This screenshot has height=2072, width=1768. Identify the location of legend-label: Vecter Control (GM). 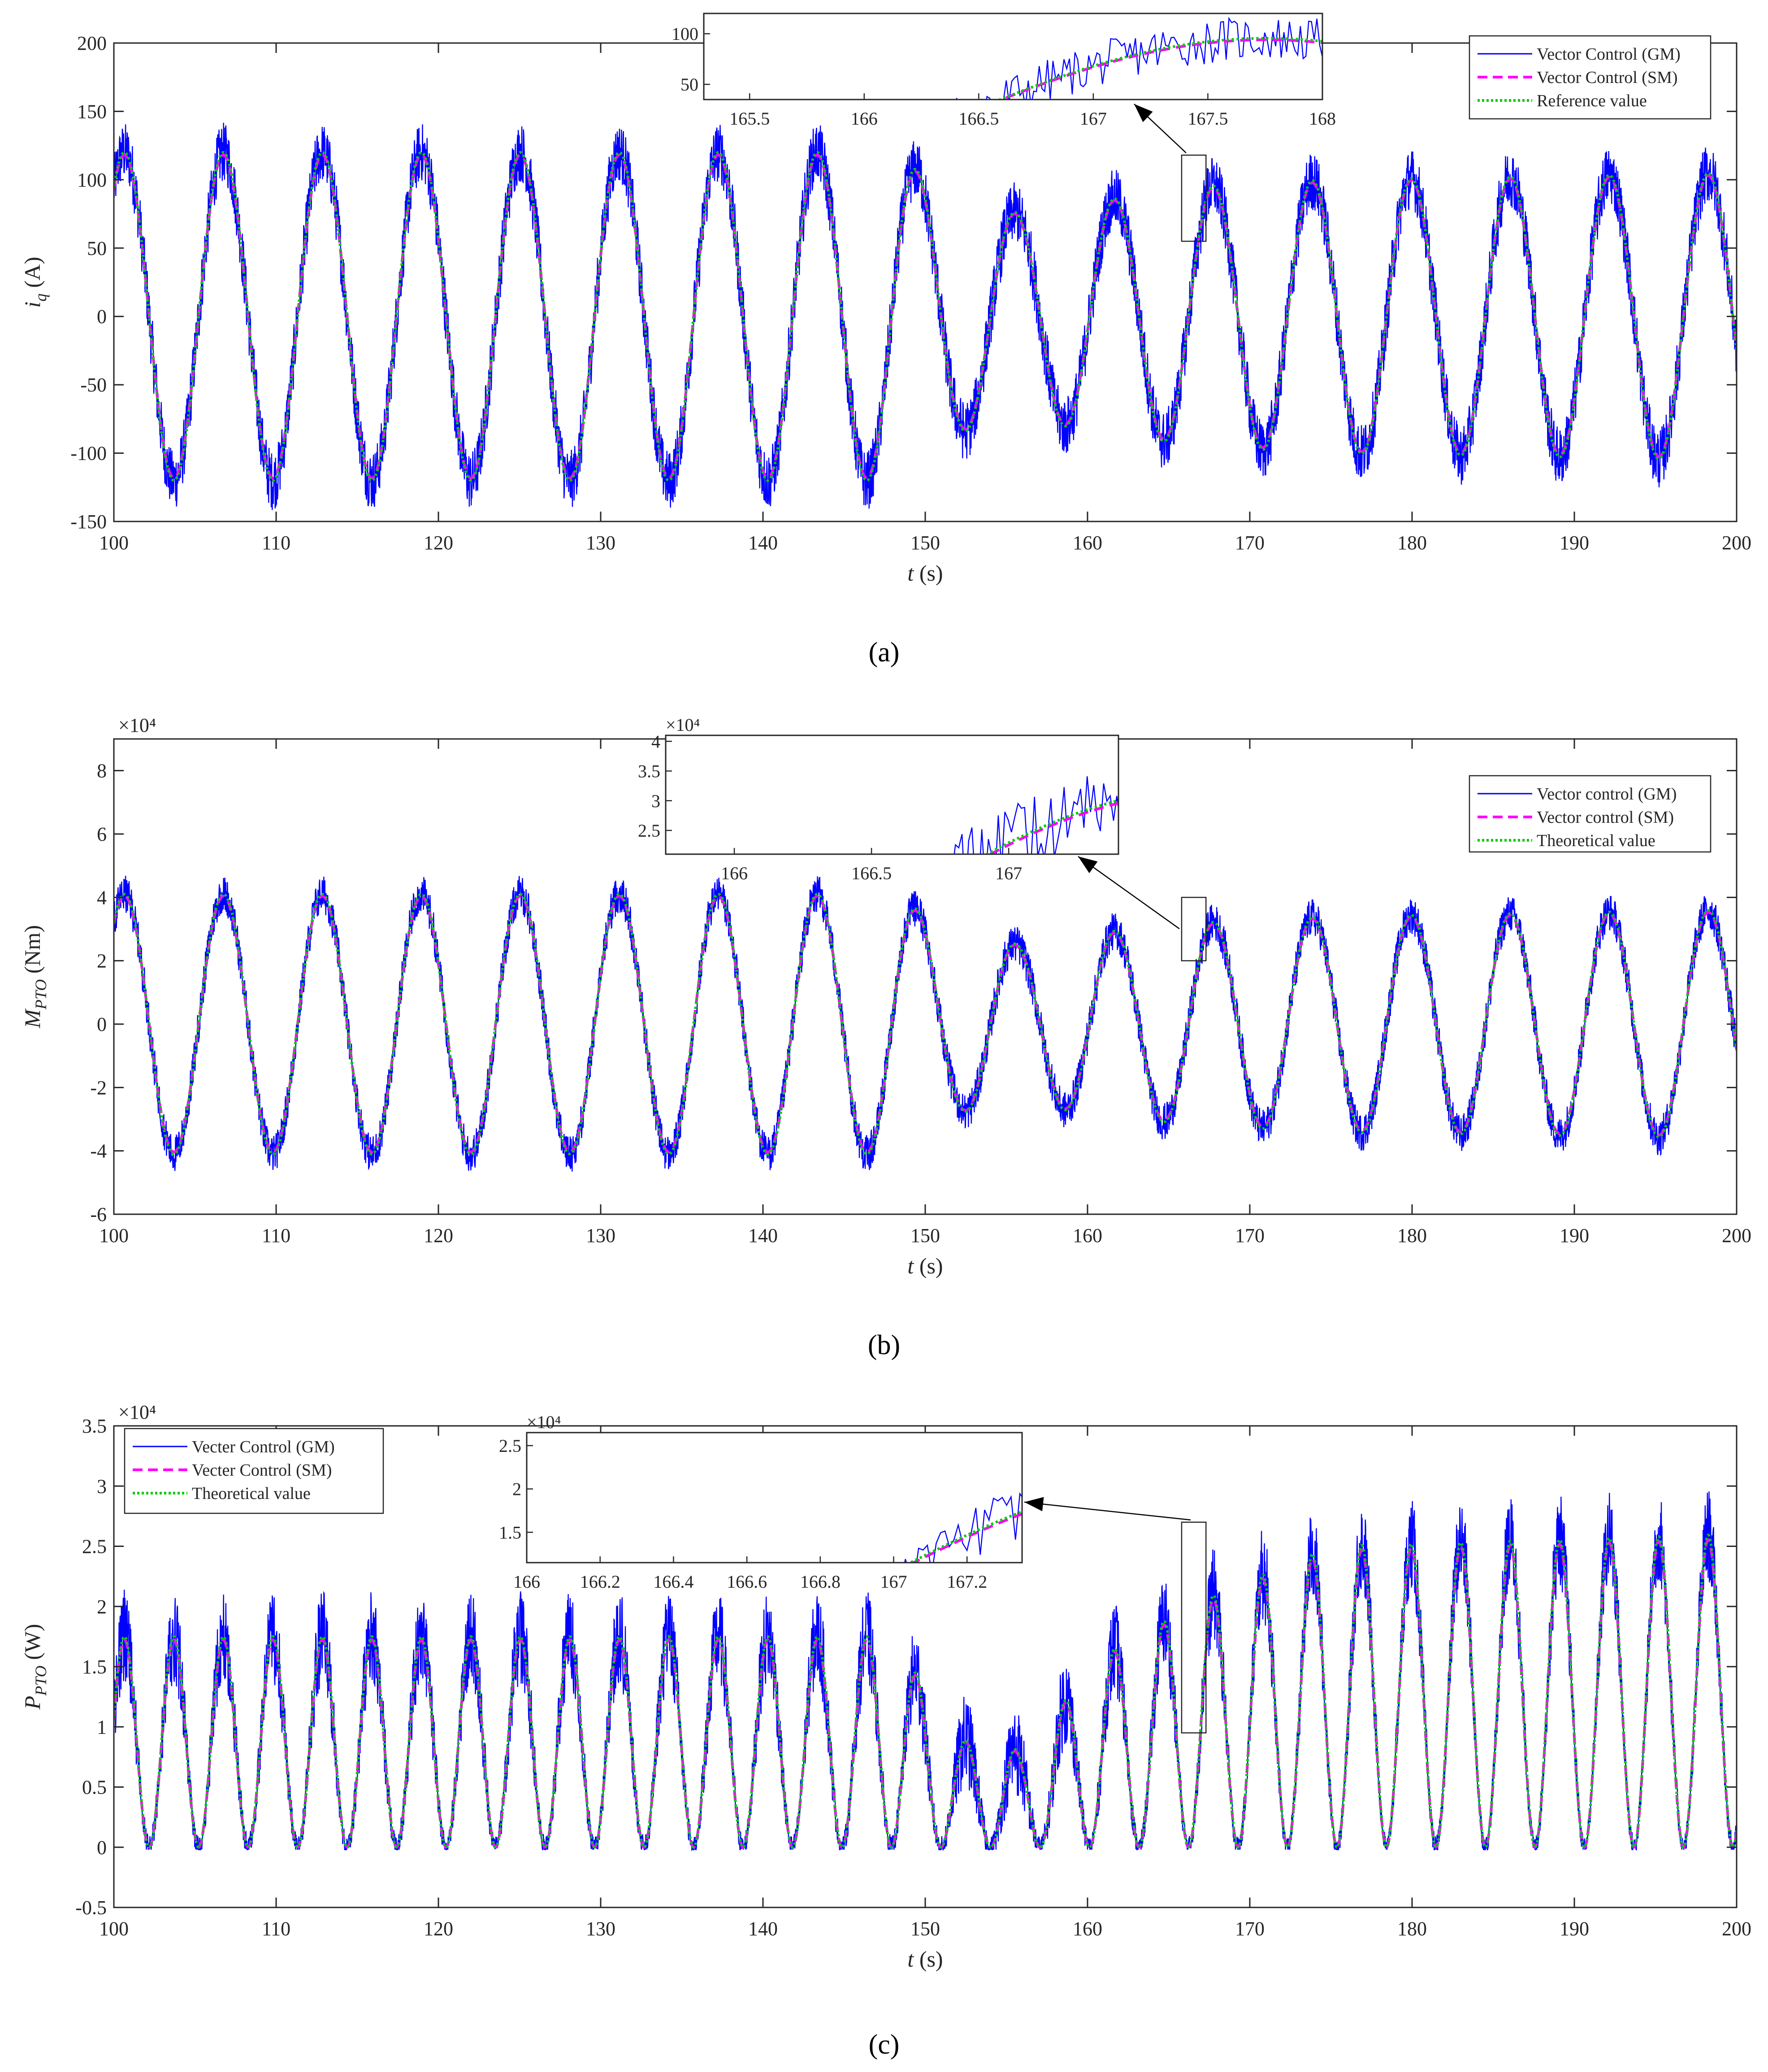
(264, 1447).